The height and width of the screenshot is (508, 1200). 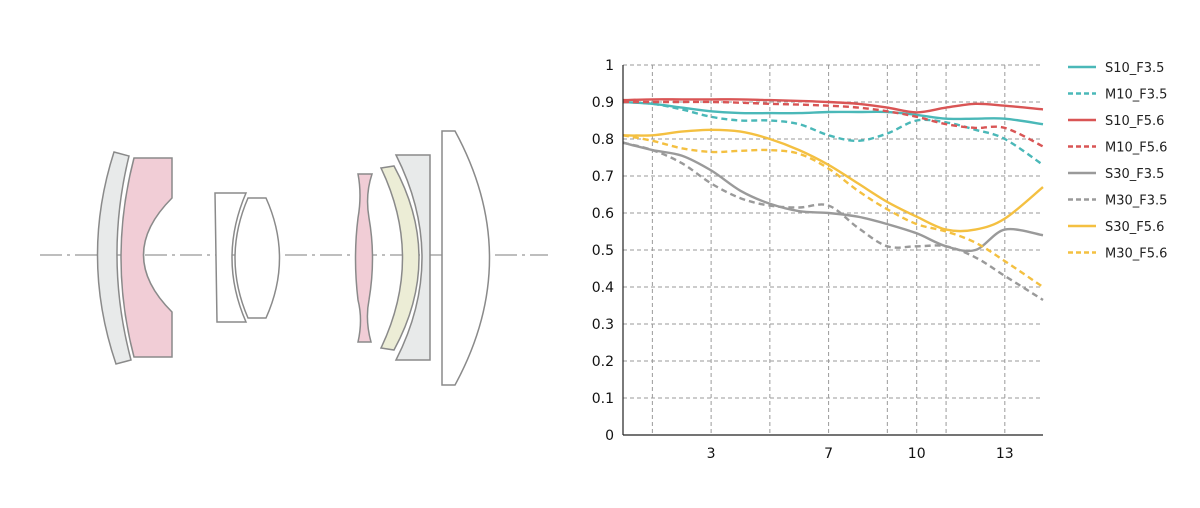 I want to click on y-tick-label: 0.1, so click(x=603, y=399).